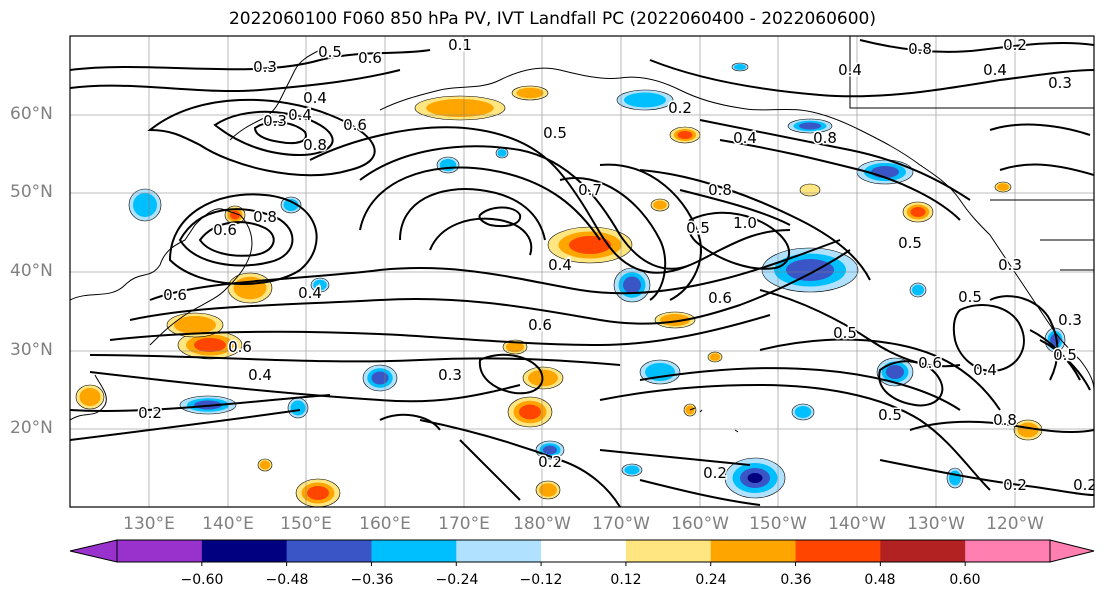  What do you see at coordinates (460, 45) in the screenshot?
I see `contour-label: 0.1` at bounding box center [460, 45].